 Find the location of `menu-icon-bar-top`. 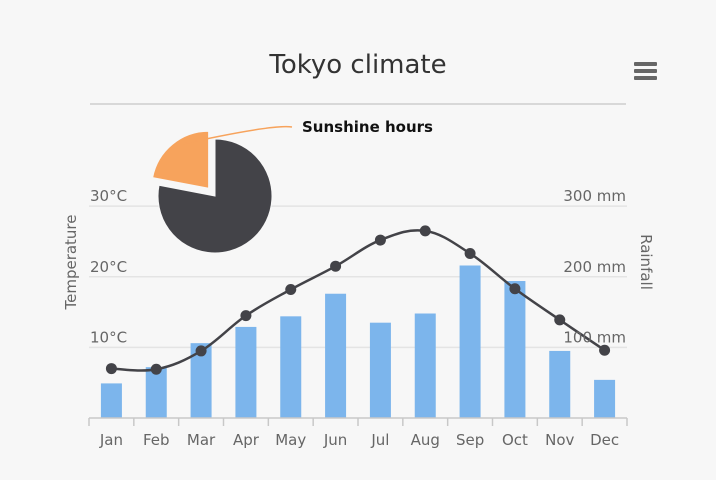

menu-icon-bar-top is located at coordinates (645, 64).